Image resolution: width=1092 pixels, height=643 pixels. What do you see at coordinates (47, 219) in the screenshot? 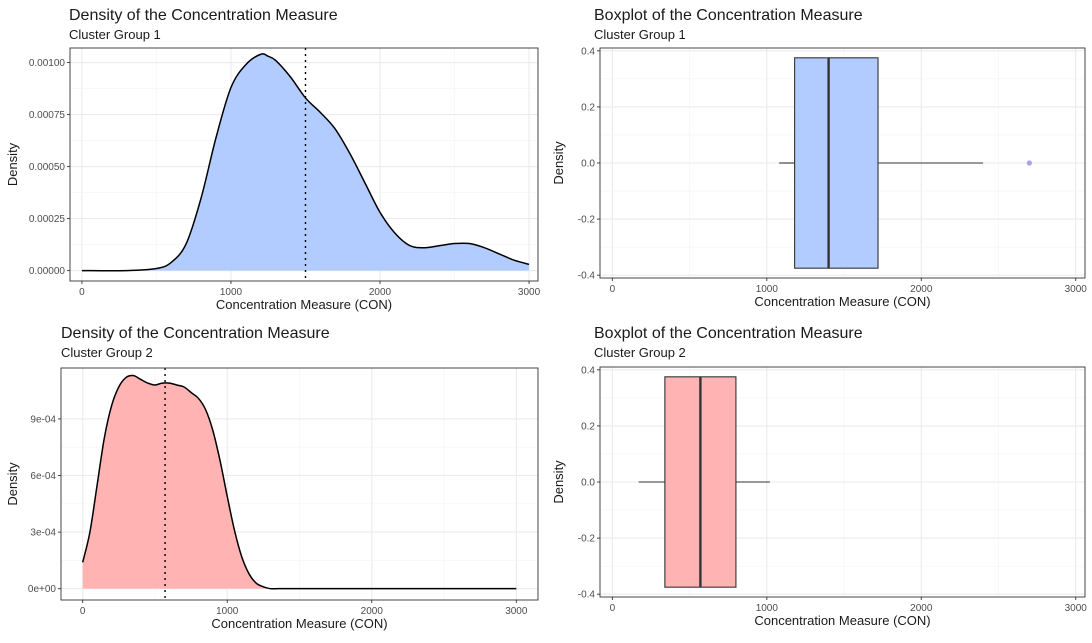
I see `y-tick-label: 0.00025` at bounding box center [47, 219].